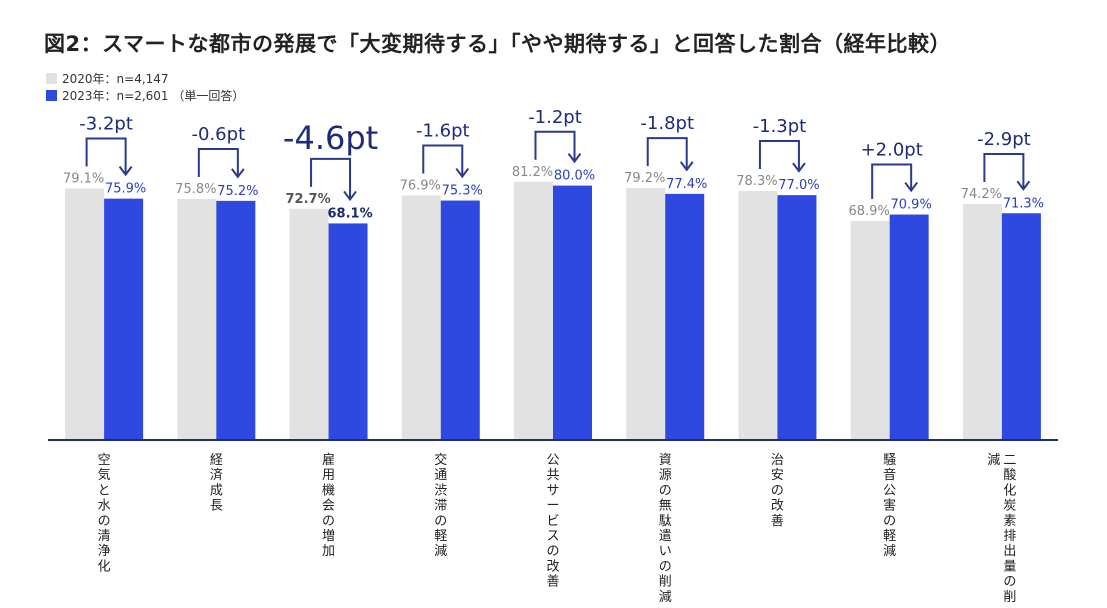 The image size is (1107, 608). Describe the element at coordinates (981, 194) in the screenshot. I see `data-label-2020: 74.2%` at that location.